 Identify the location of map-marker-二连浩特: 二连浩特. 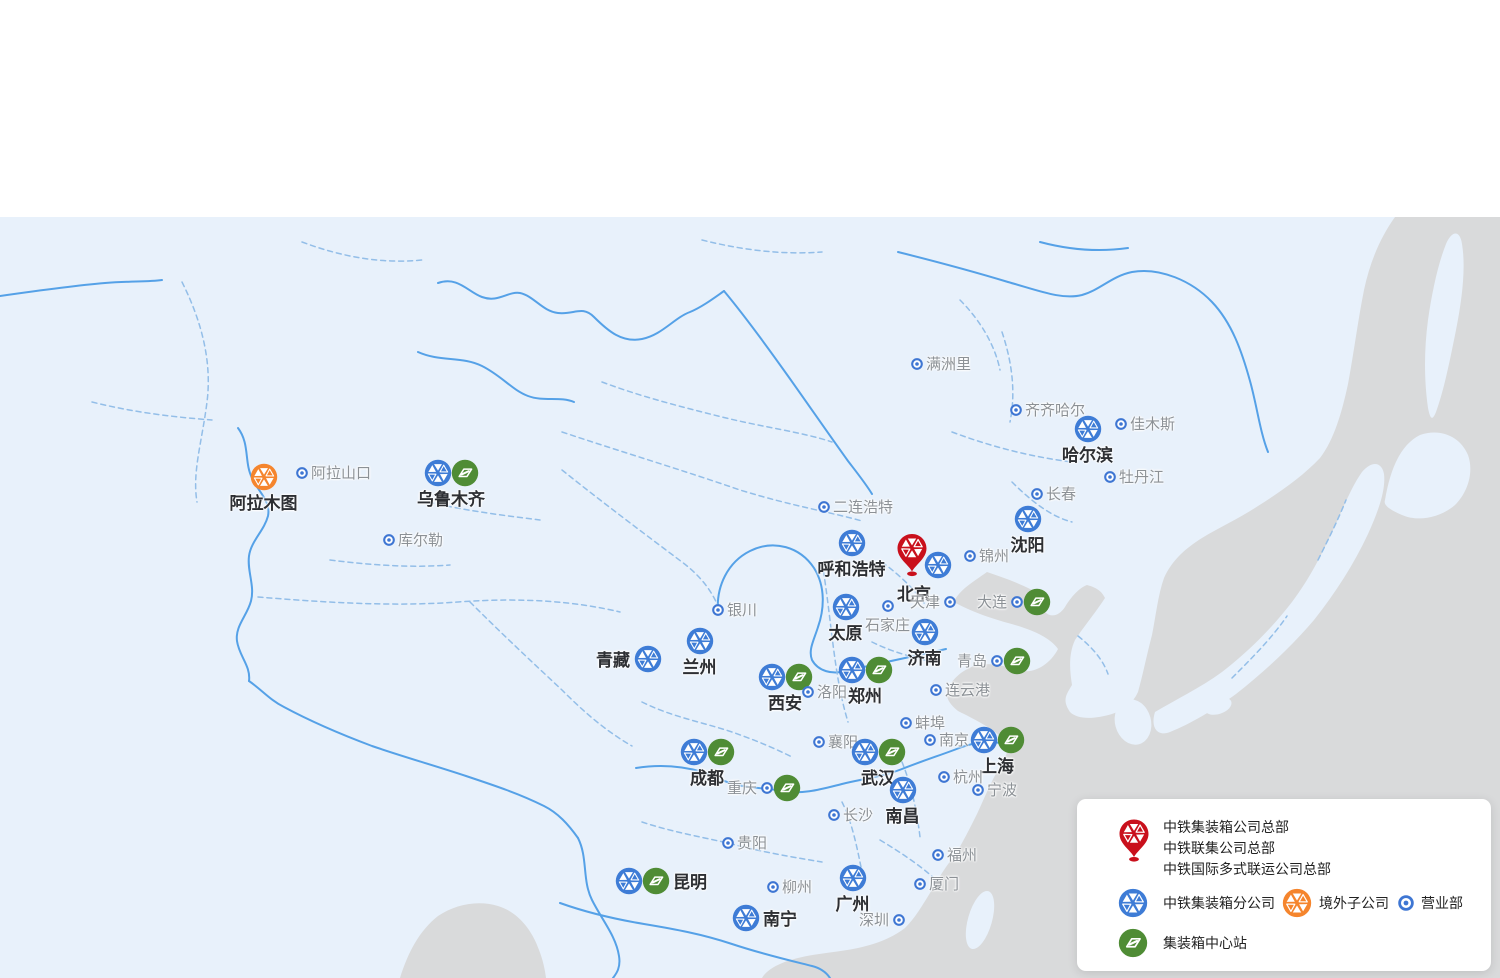
(855, 507).